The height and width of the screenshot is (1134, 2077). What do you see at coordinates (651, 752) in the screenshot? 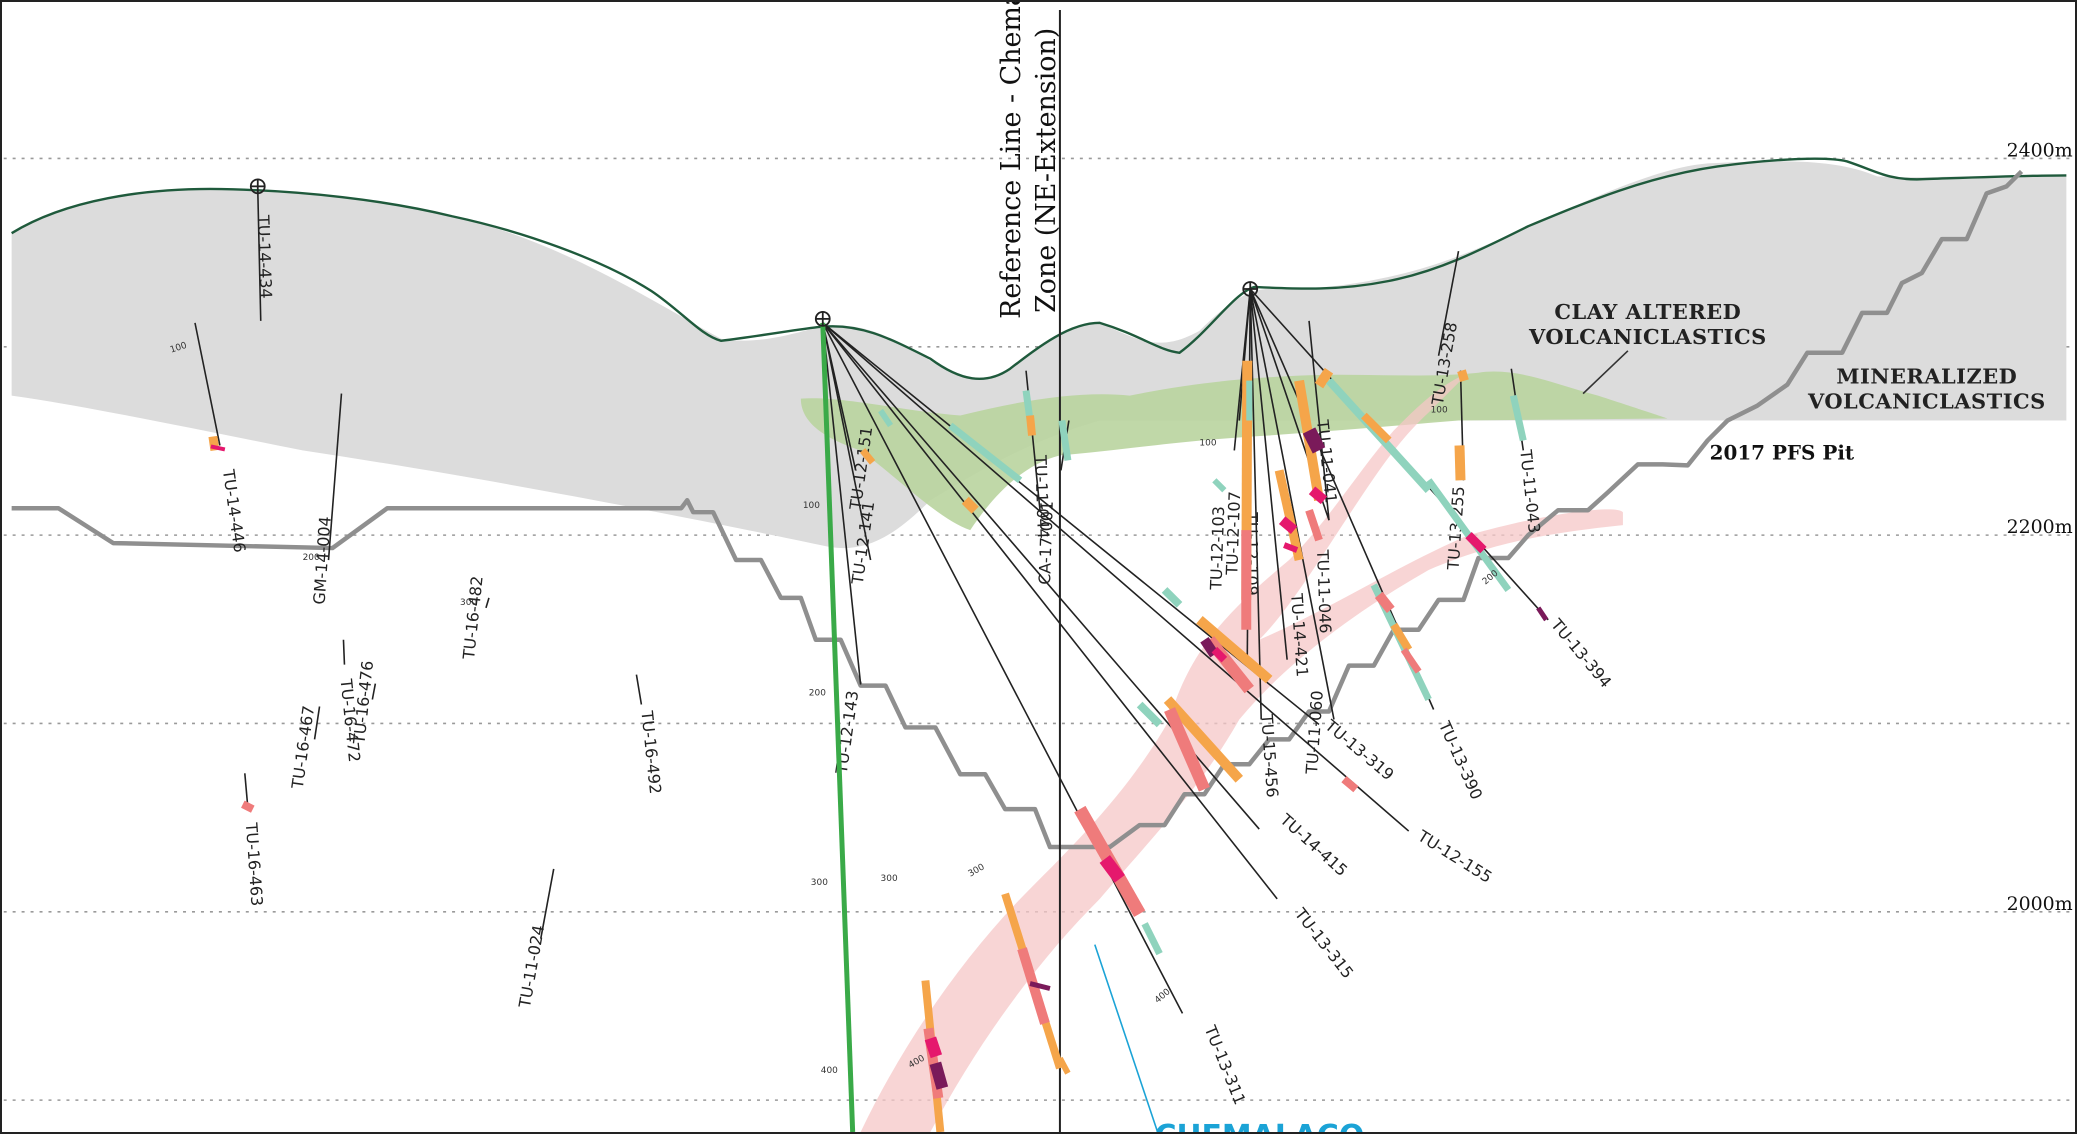
I see `drill-hole-label-tu-16-492: TU-16-492` at bounding box center [651, 752].